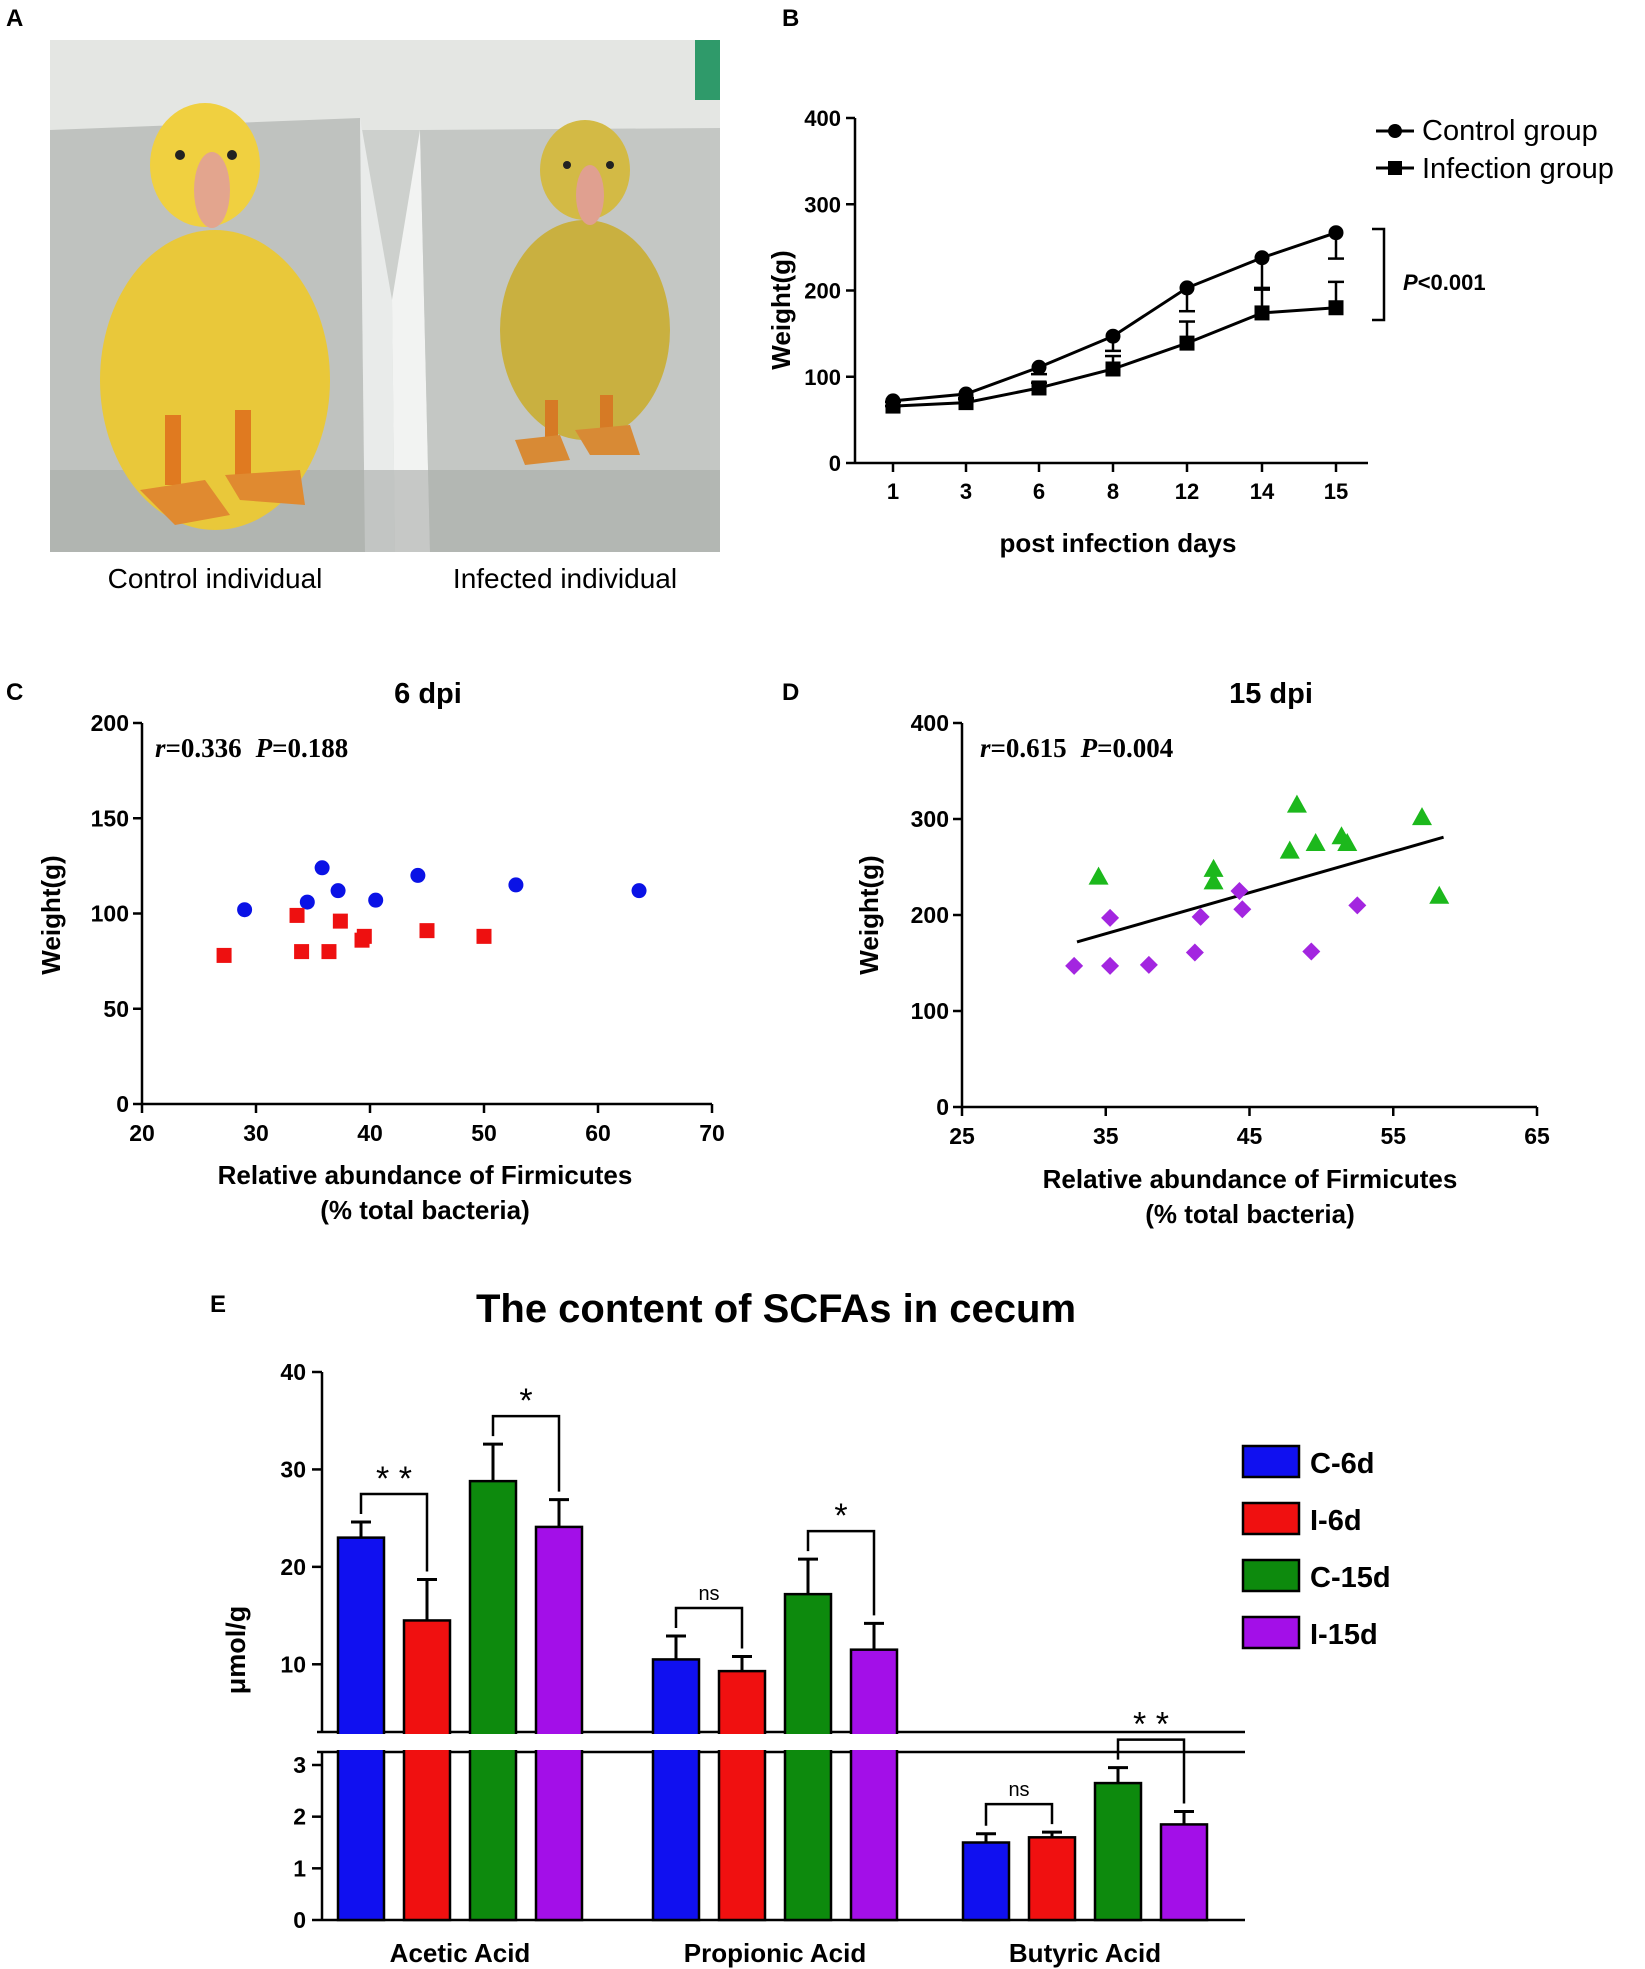 The width and height of the screenshot is (1645, 1969). Describe the element at coordinates (598, 1133) in the screenshot. I see `c-x-tick-label: 60` at that location.